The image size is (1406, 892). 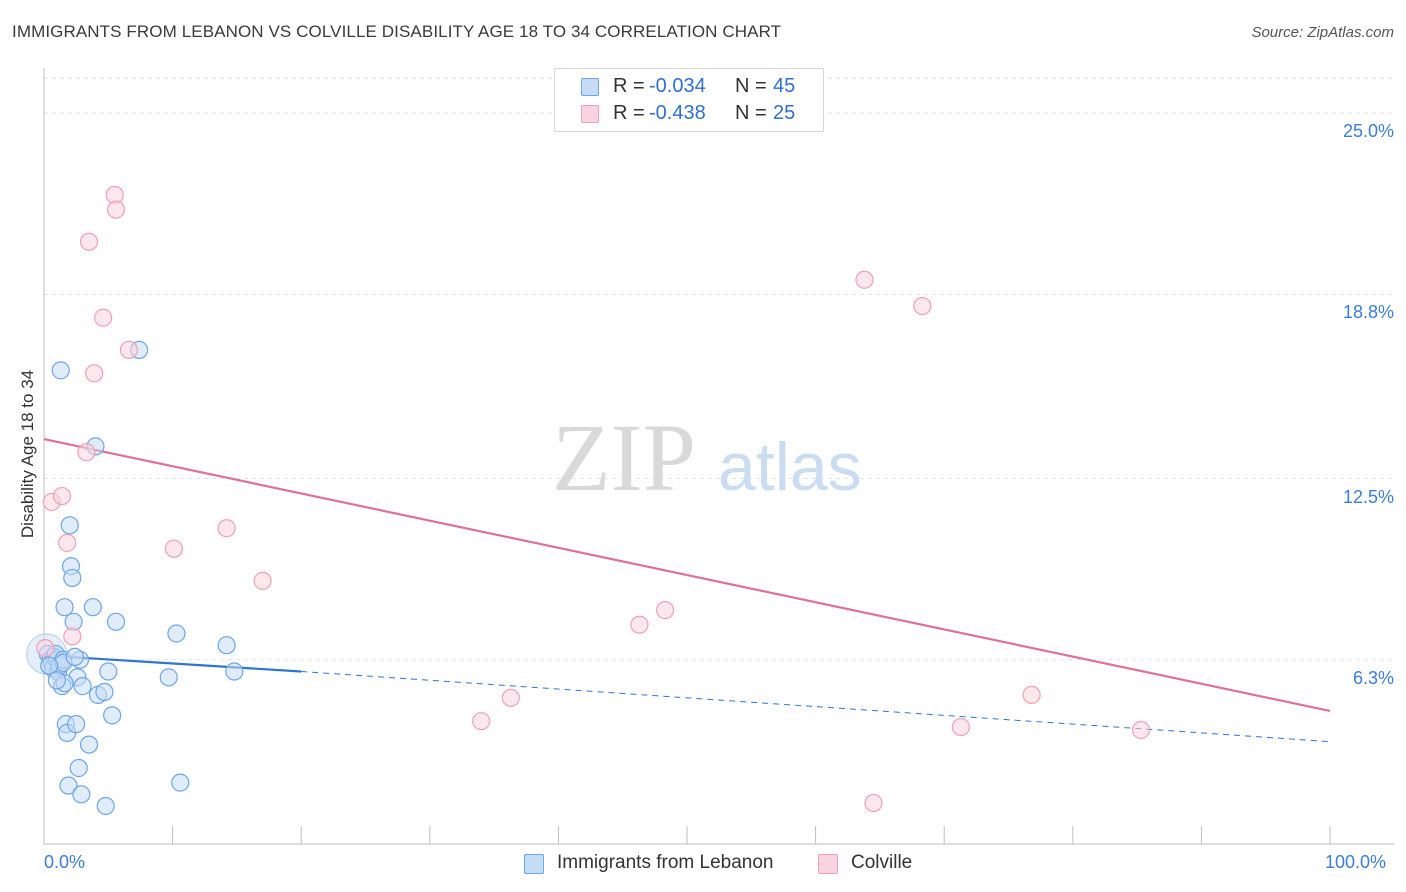 What do you see at coordinates (784, 113) in the screenshot?
I see `legend-n-value: 25` at bounding box center [784, 113].